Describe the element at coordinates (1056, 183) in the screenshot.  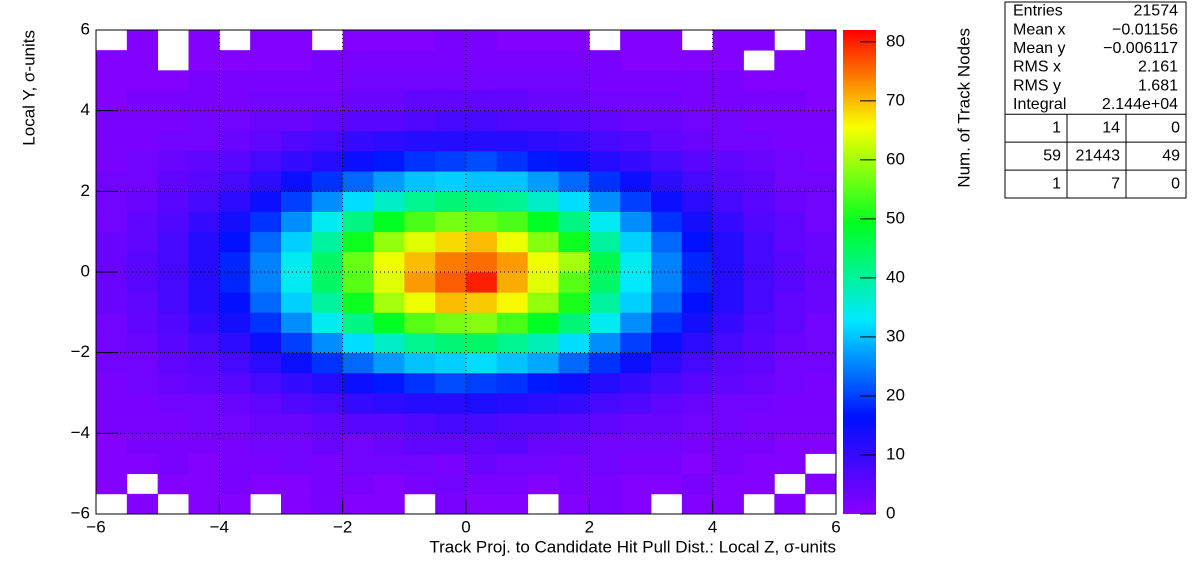
I see `overflow-cell: 1` at that location.